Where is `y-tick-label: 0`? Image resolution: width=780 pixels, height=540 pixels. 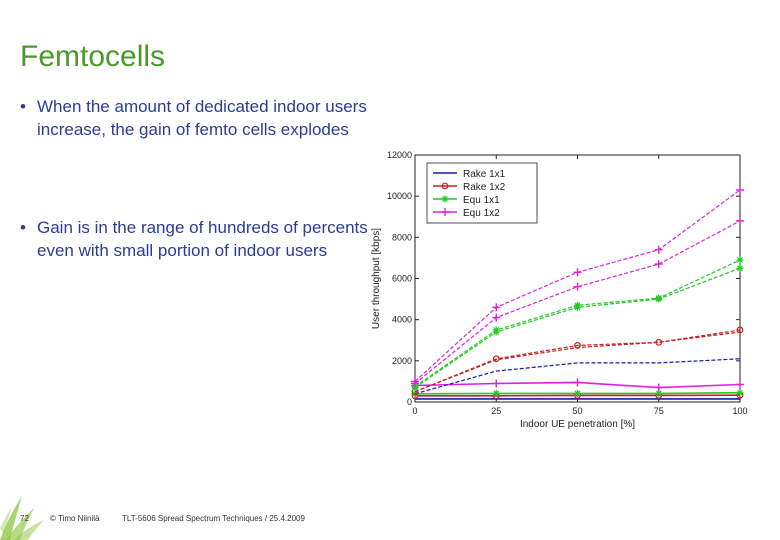 y-tick-label: 0 is located at coordinates (409, 402).